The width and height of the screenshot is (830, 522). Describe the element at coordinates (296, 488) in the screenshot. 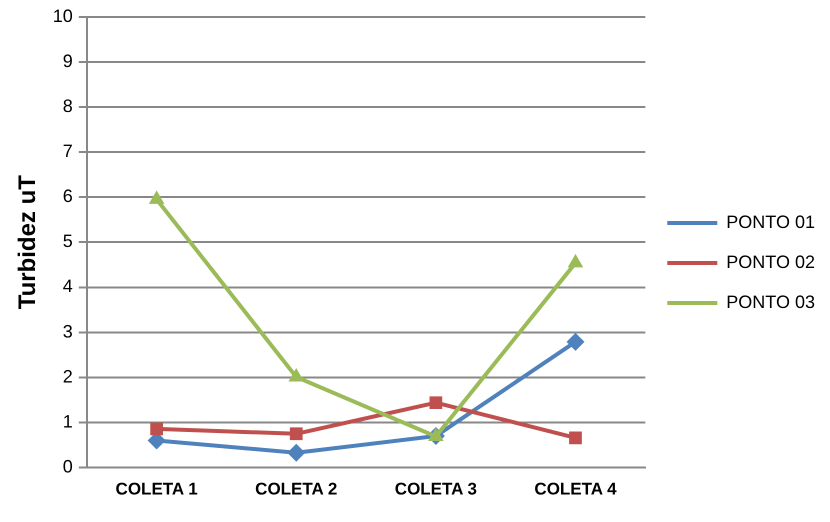

I see `x-tick-label: COLETA 2` at that location.